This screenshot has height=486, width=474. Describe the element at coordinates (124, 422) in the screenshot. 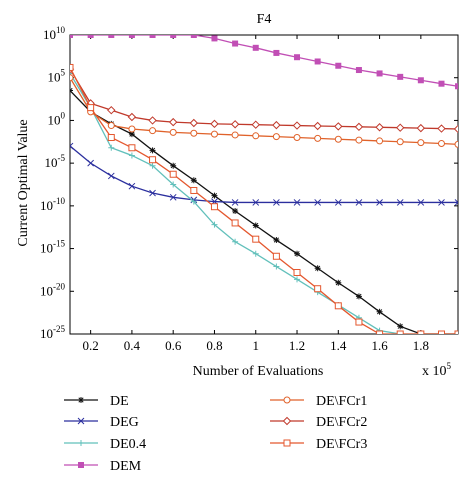

I see `legend-label: DEG` at that location.